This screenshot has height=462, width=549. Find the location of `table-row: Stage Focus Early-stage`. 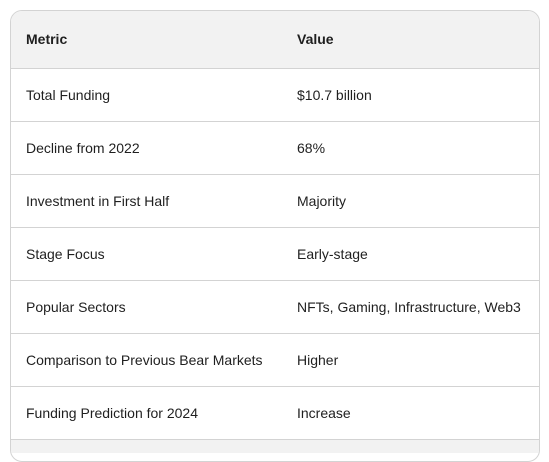

table-row: Stage Focus Early-stage is located at coordinates (275, 254).